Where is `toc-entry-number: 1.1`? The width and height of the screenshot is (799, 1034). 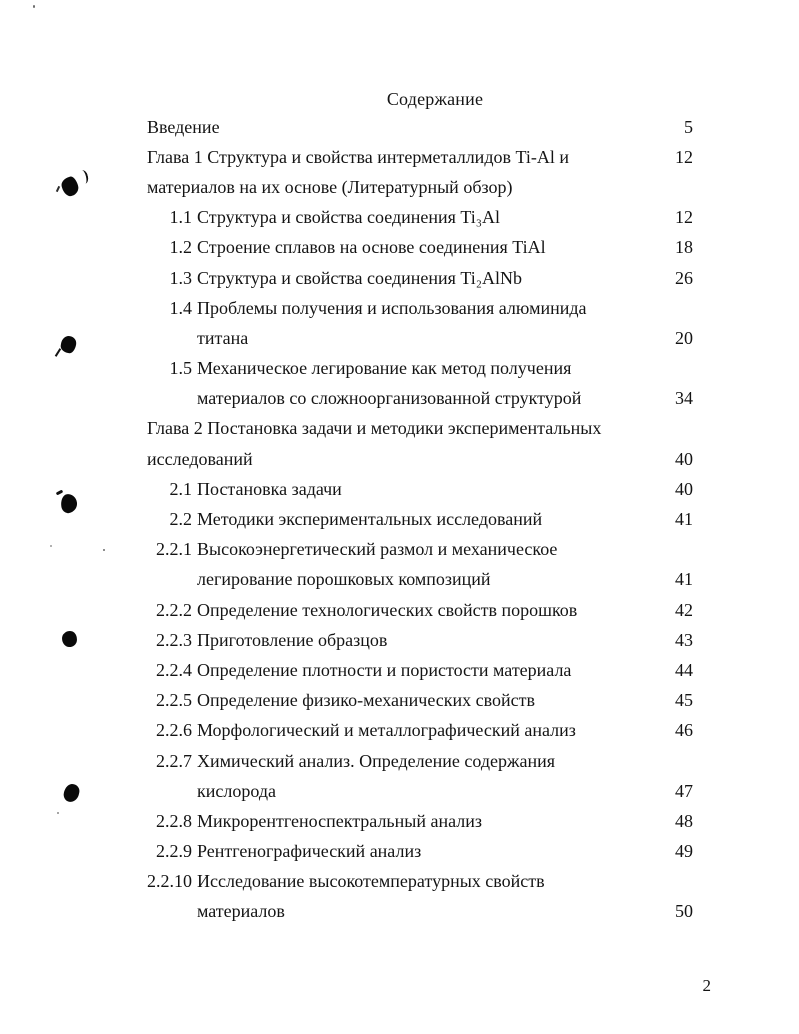
toc-entry-number: 1.1 is located at coordinates (181, 217).